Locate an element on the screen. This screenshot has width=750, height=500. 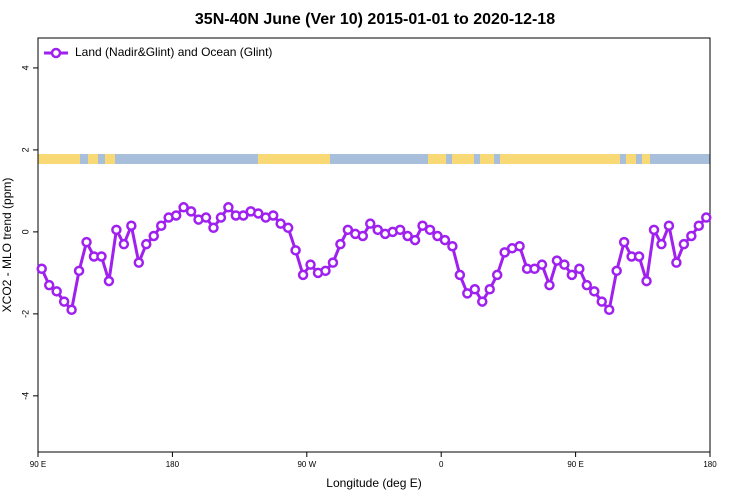
y-axis-label: XCO2 - MLO trend (ppm) is located at coordinates (7, 245).